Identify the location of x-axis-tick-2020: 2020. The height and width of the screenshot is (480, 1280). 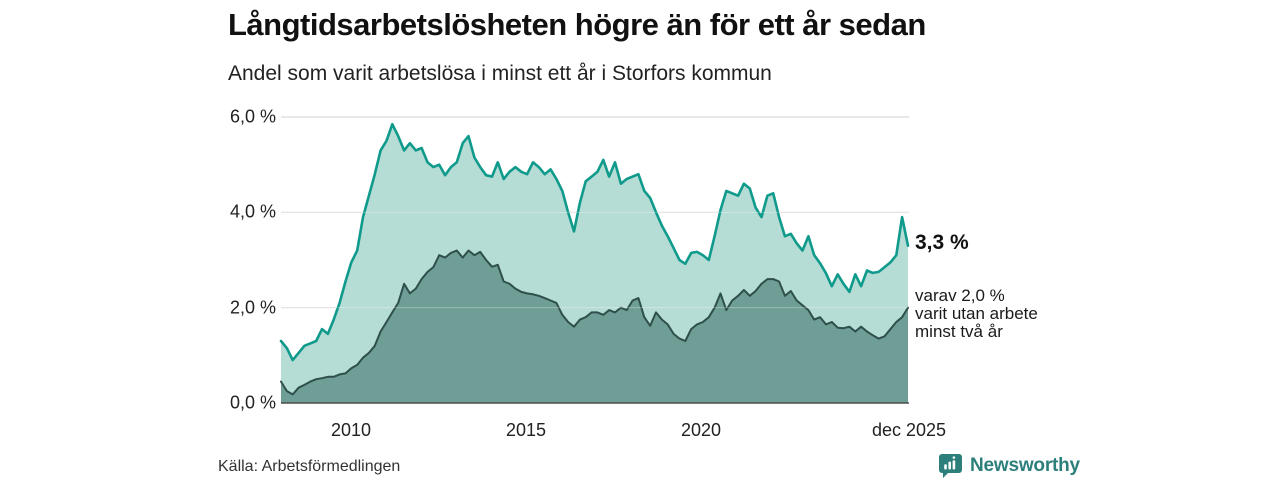
(701, 430).